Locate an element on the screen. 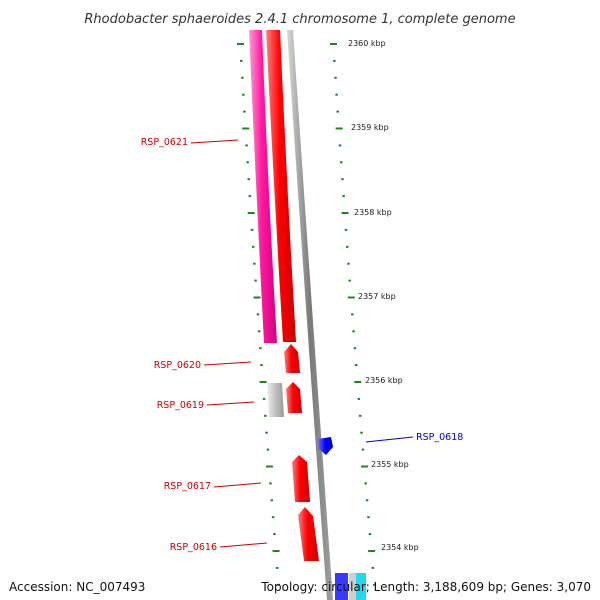 The image size is (600, 600). genome-backbone is located at coordinates (310, 315).